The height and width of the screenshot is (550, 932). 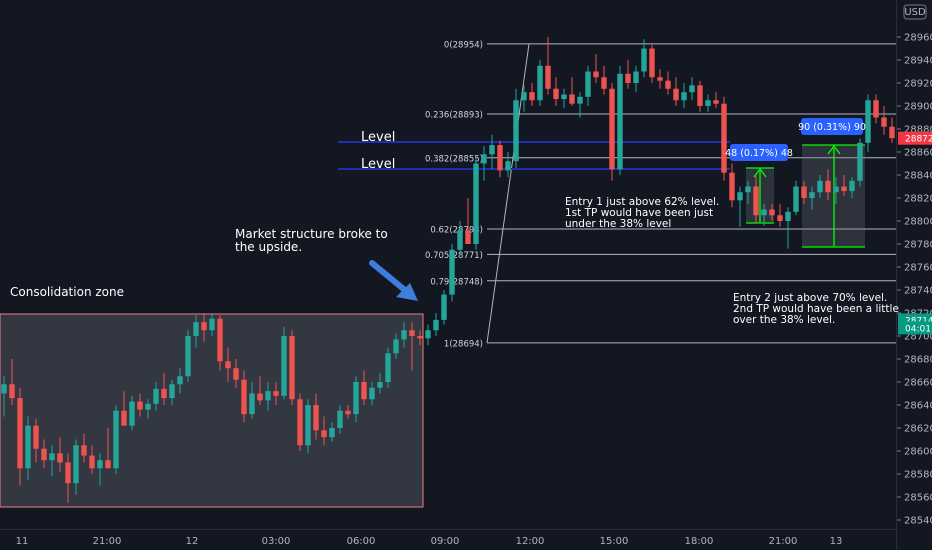 I want to click on price-badge-label: 28872, so click(x=918, y=140).